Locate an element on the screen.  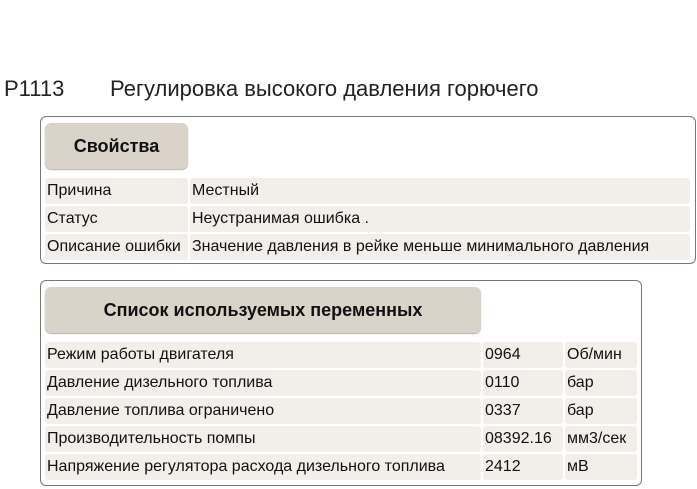
table-cell: мВ is located at coordinates (601, 467).